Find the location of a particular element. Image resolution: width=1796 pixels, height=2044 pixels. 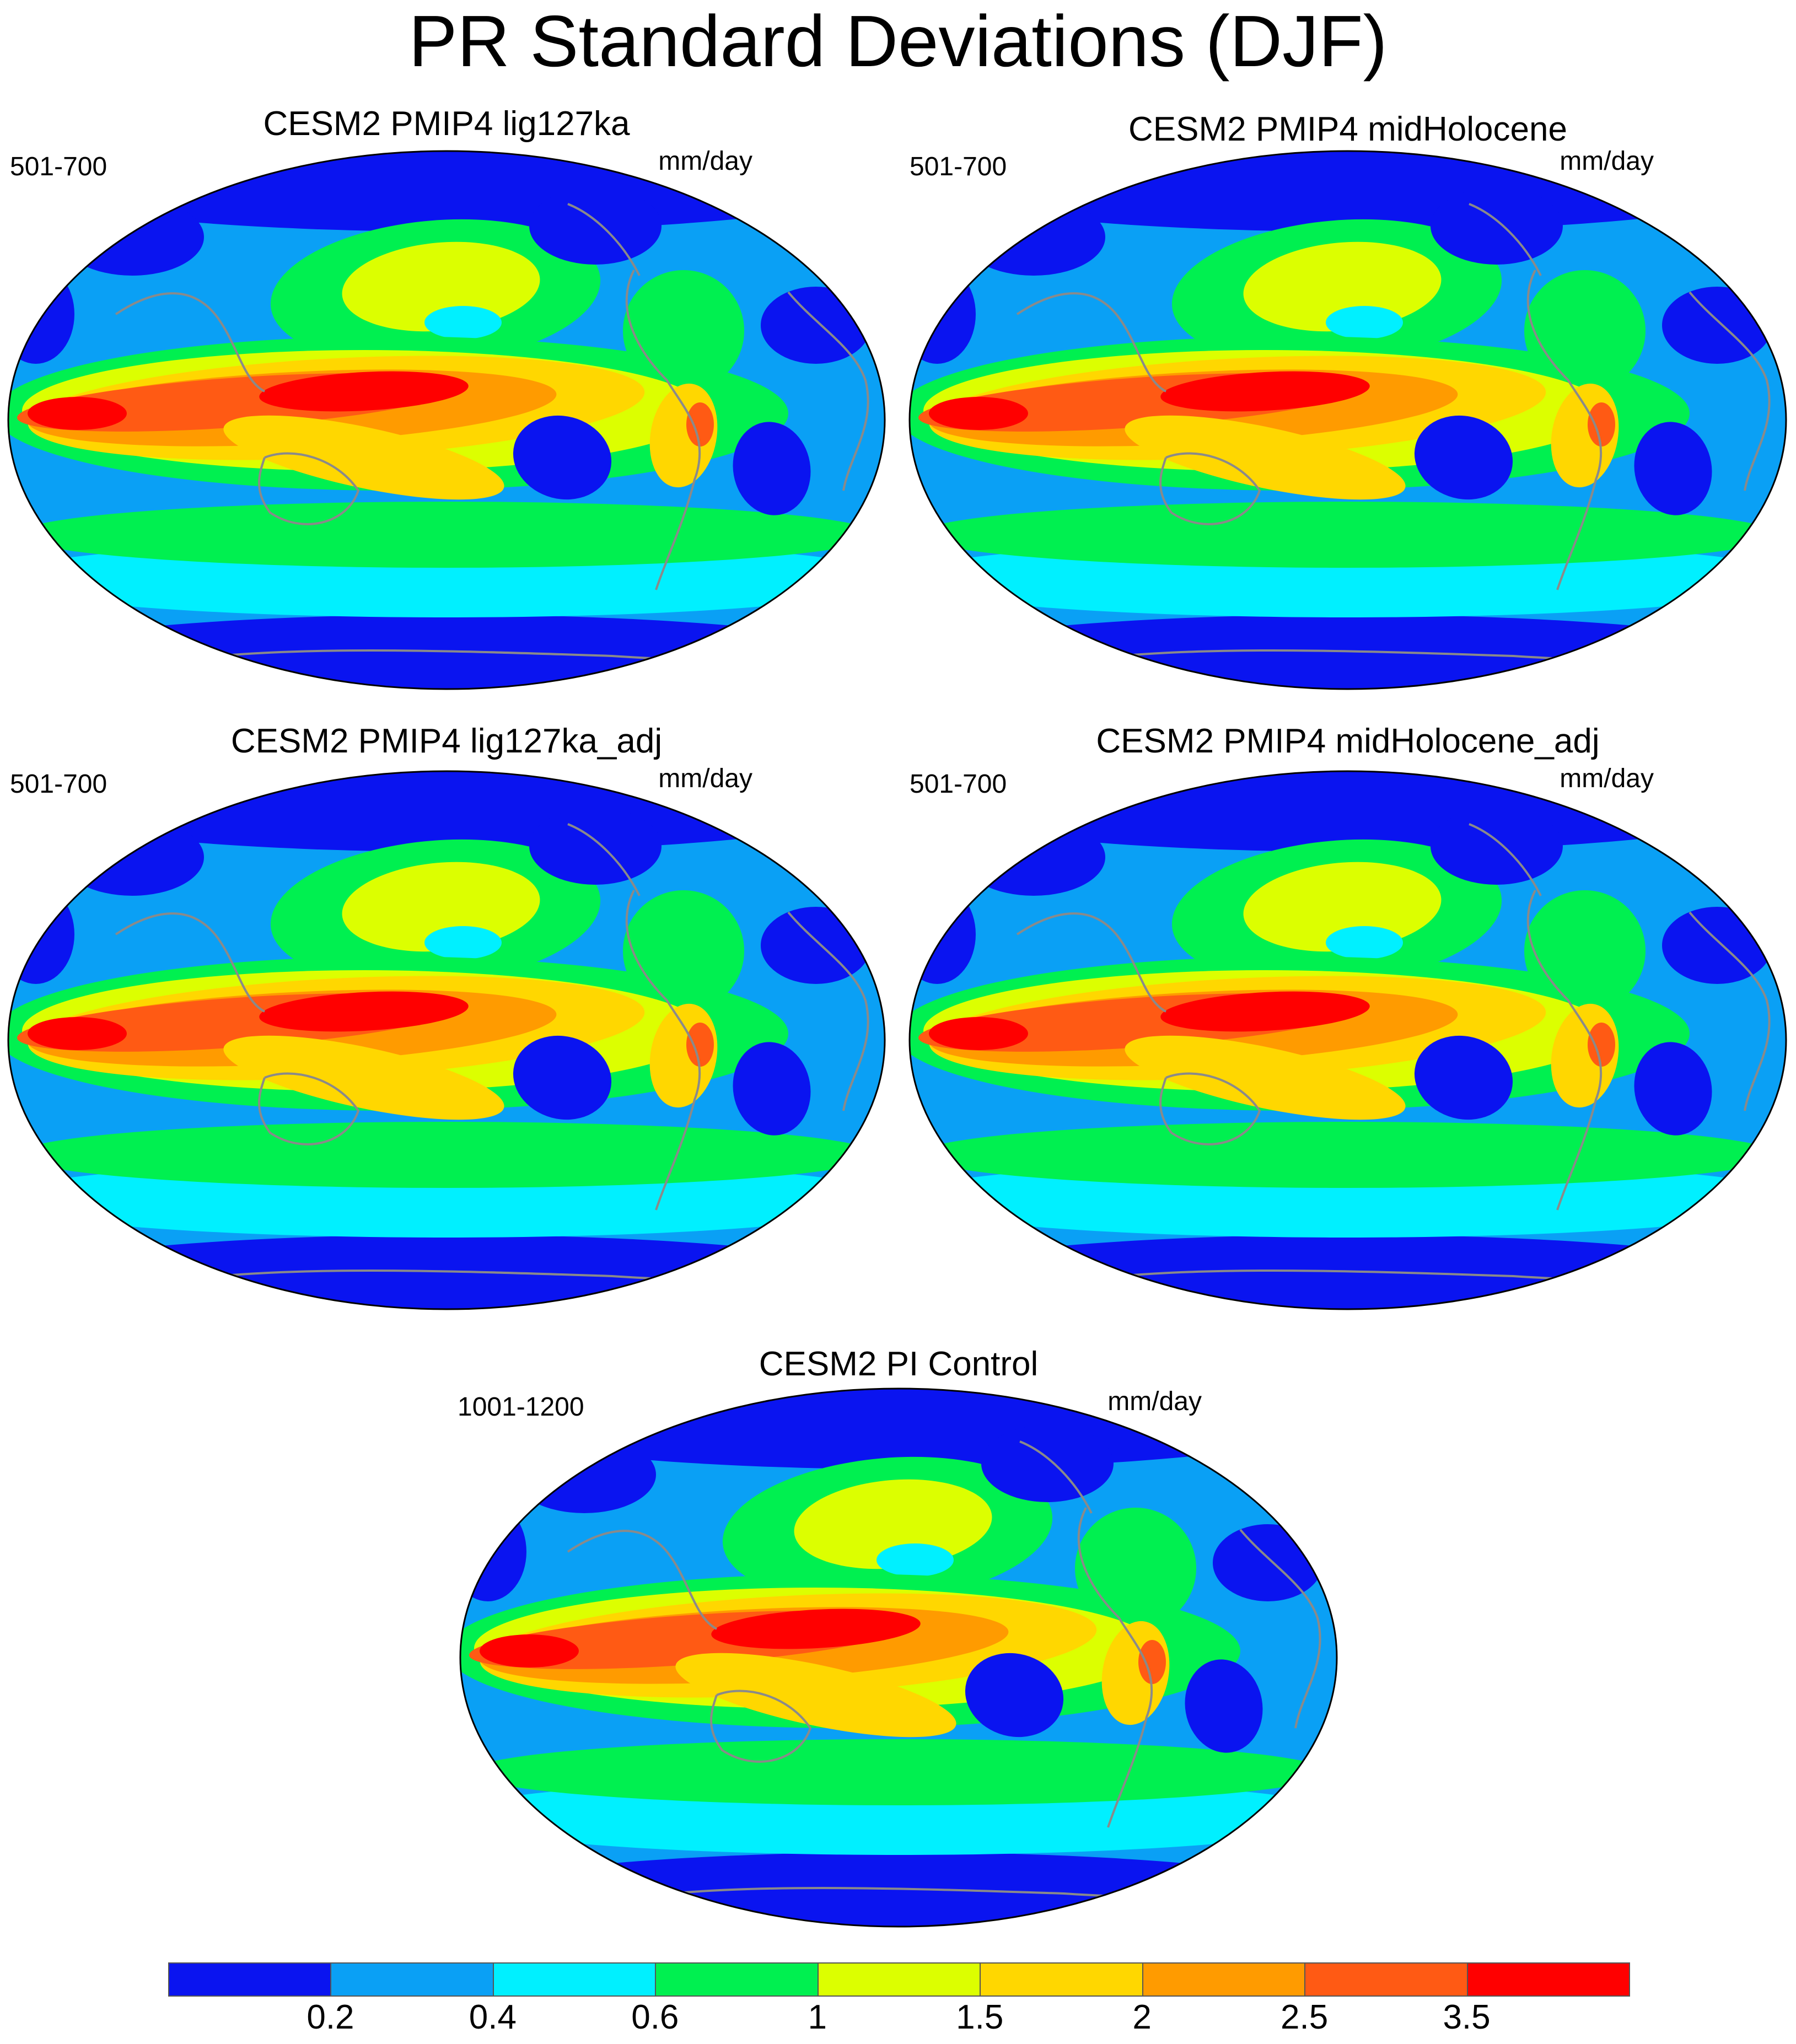

colorbar-tick-label: 0.6 is located at coordinates (655, 2017).